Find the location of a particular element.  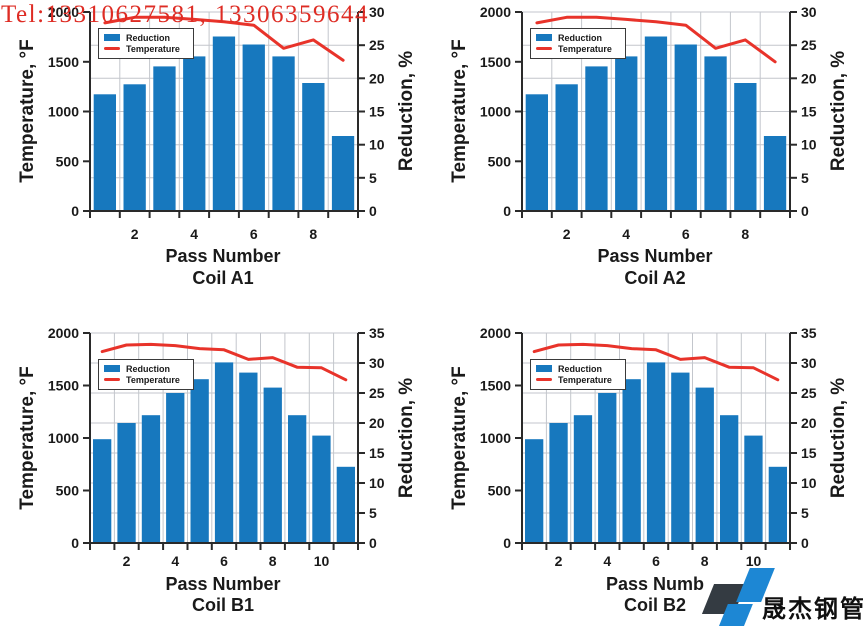

x-axis-label: Pass Number is located at coordinates (223, 584).